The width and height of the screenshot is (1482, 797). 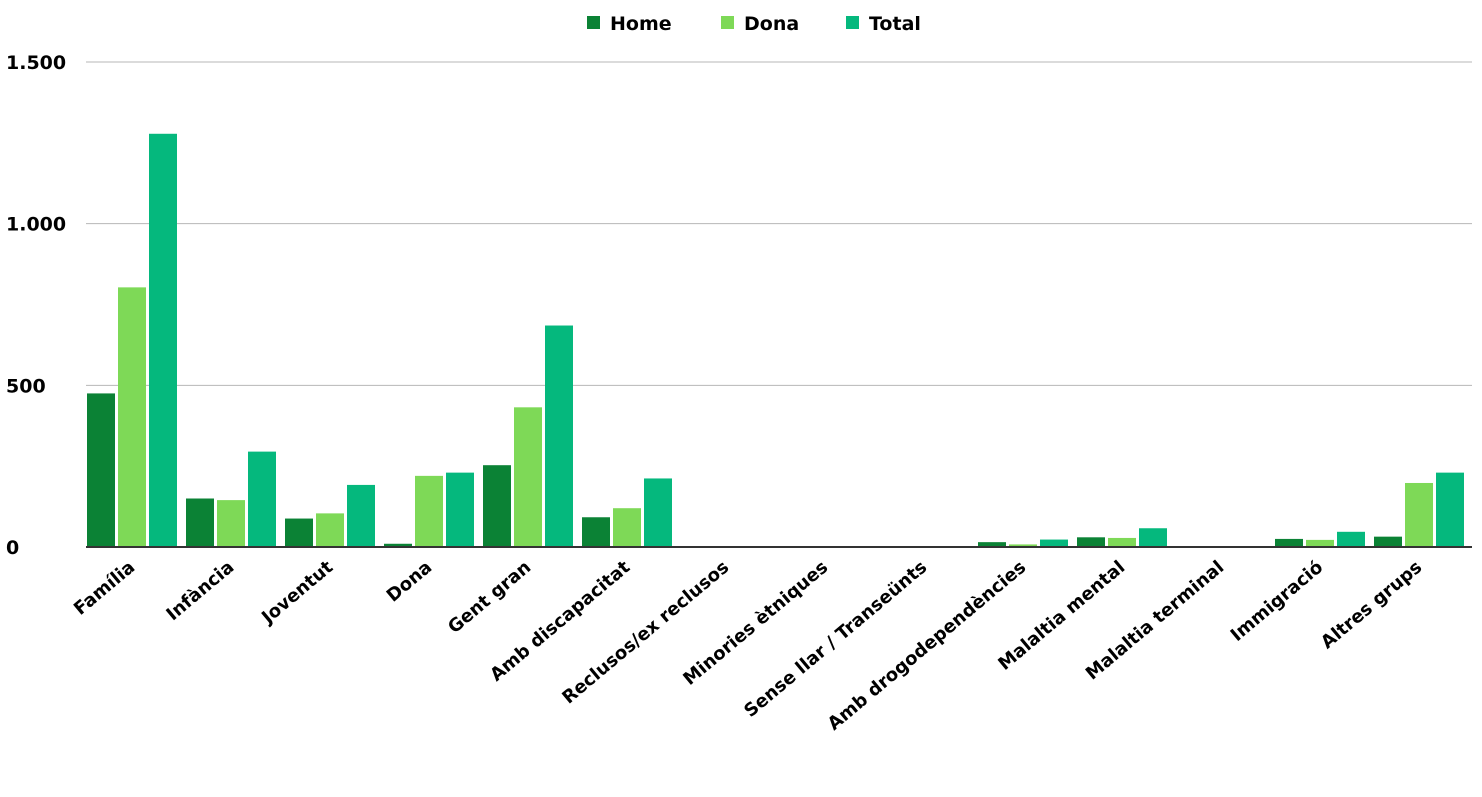 What do you see at coordinates (645, 633) in the screenshot?
I see `x-tick-label: Reclusos/ex reclusos` at bounding box center [645, 633].